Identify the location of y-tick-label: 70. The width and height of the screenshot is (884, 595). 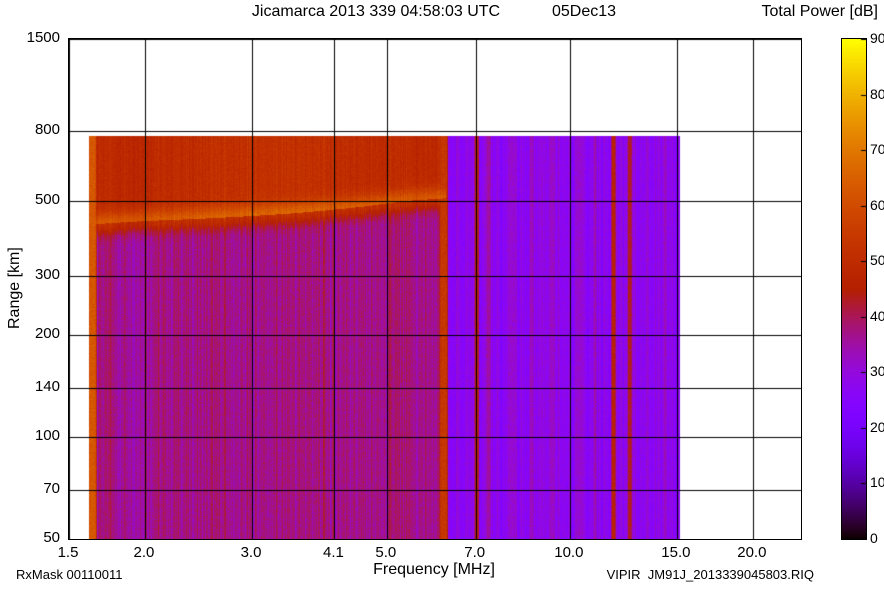
(51, 488).